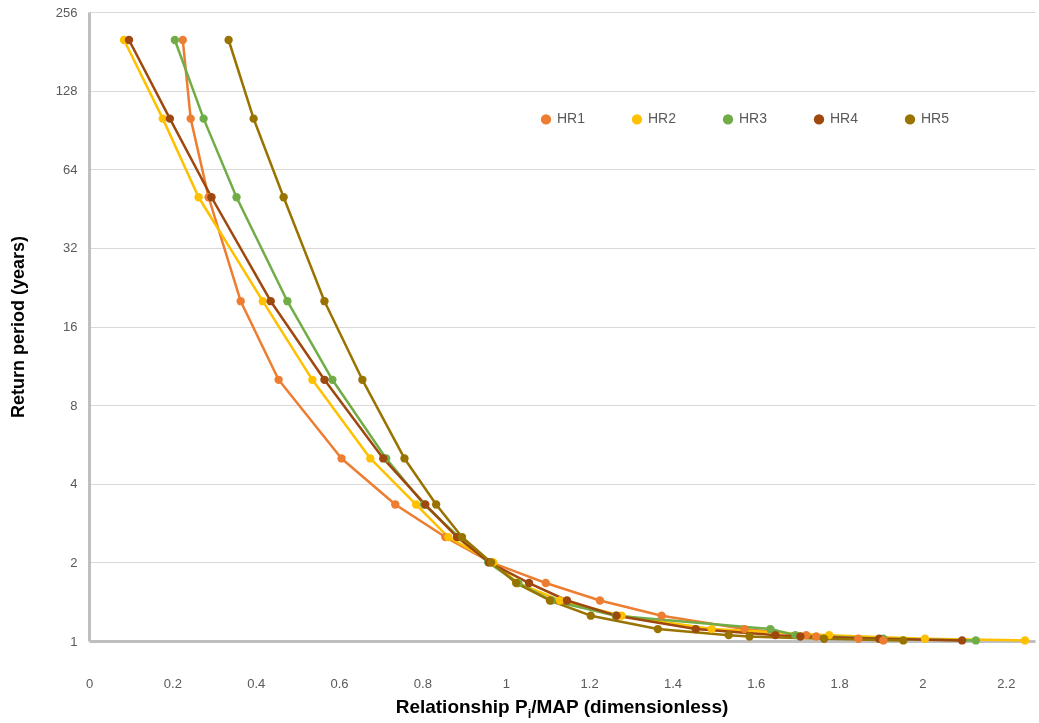 The width and height of the screenshot is (1039, 723). I want to click on x-tick-label: 1.8, so click(839, 683).